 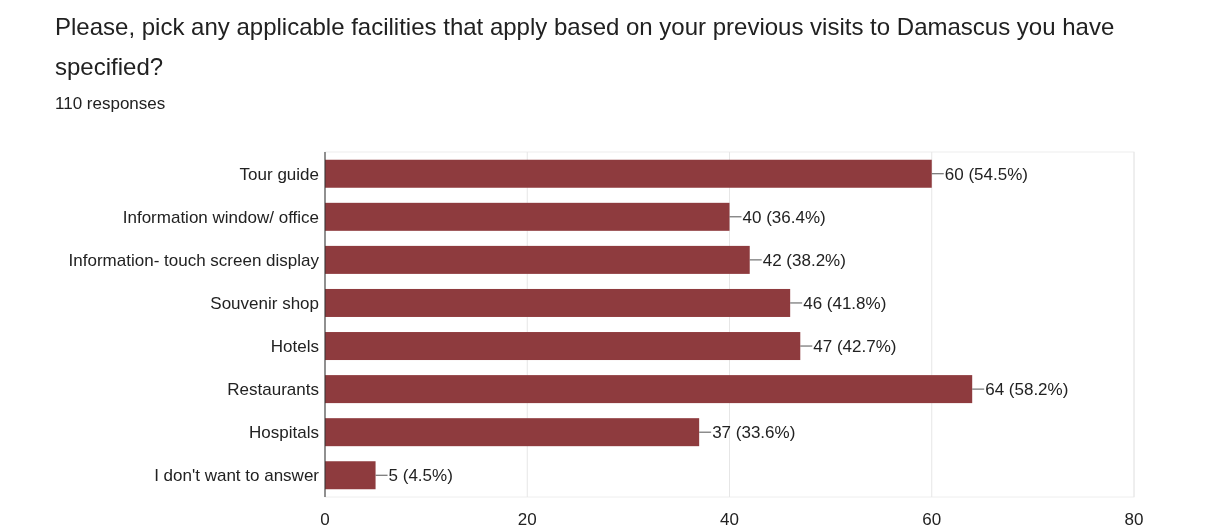 I want to click on chart-title: Please, pick any applicable facilities that apply based on your previous visits to Damascus you have specified?, so click(x=585, y=46).